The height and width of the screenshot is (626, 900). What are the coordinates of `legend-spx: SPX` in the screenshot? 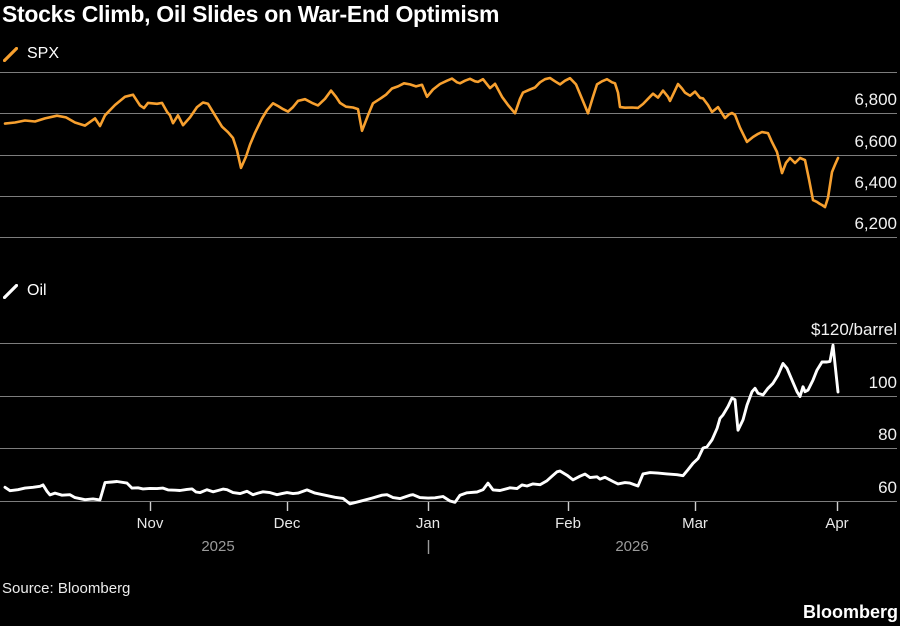 It's located at (31, 54).